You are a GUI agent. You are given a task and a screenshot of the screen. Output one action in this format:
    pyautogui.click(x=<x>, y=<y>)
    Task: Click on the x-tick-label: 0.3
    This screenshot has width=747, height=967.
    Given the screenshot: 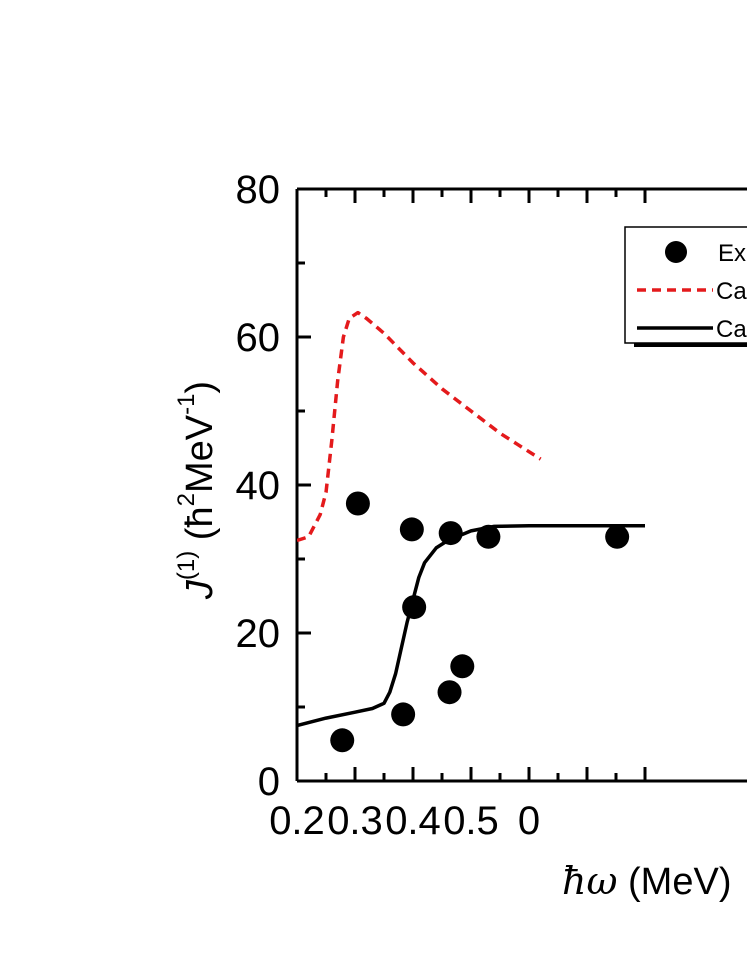 What is the action you would take?
    pyautogui.click(x=355, y=821)
    